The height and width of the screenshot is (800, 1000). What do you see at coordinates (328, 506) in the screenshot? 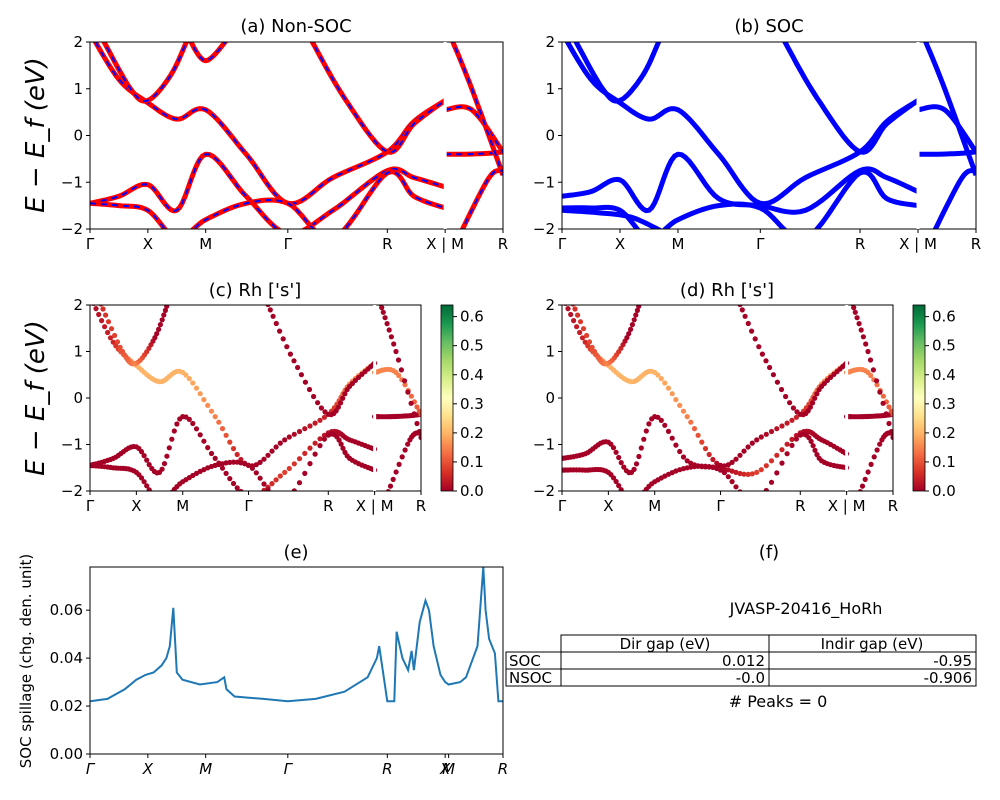
I see `panel-c-xtick-label: R` at bounding box center [328, 506].